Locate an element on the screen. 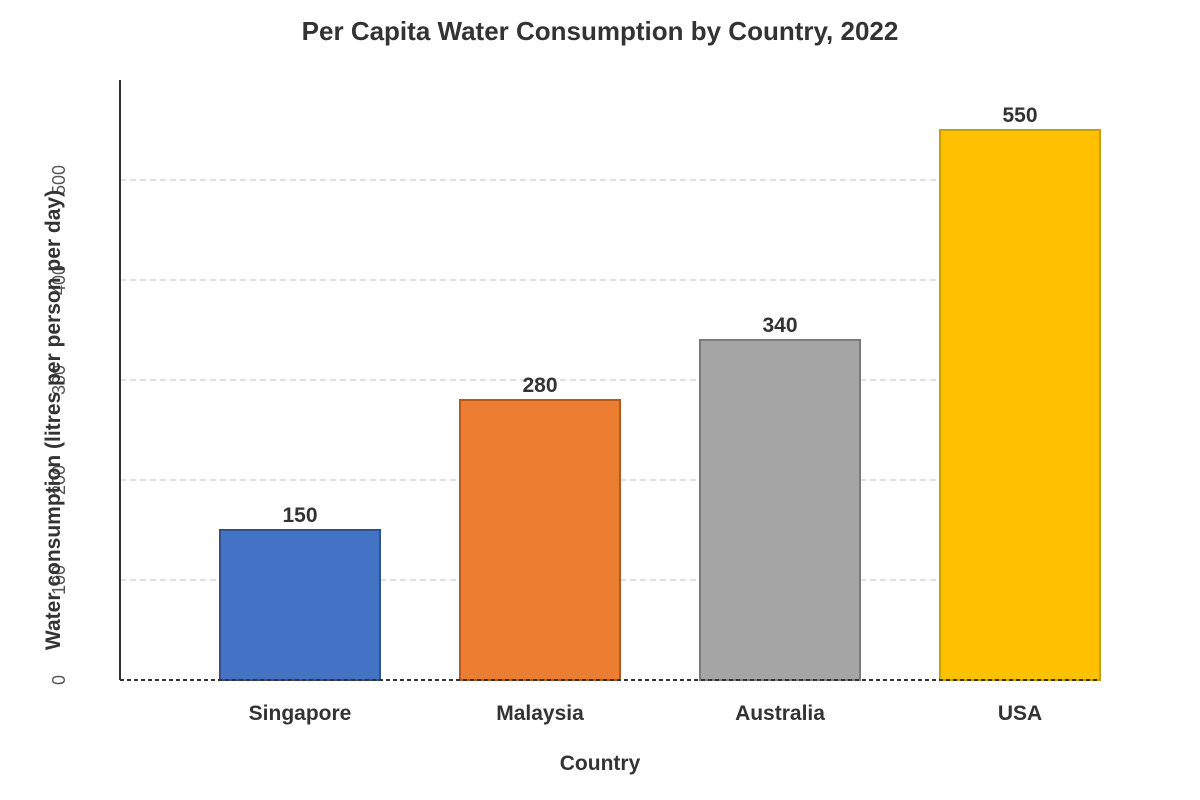 The height and width of the screenshot is (800, 1200). x-tick-labels: Singapore Malaysia Australia USA is located at coordinates (646, 713).